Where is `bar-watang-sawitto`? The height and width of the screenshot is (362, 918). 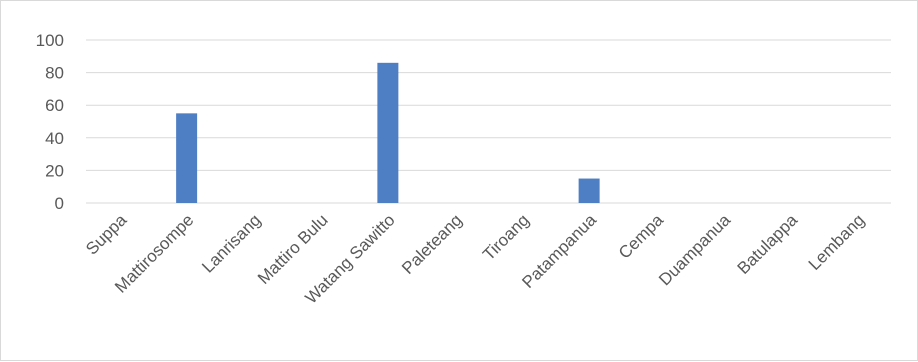 bar-watang-sawitto is located at coordinates (388, 132).